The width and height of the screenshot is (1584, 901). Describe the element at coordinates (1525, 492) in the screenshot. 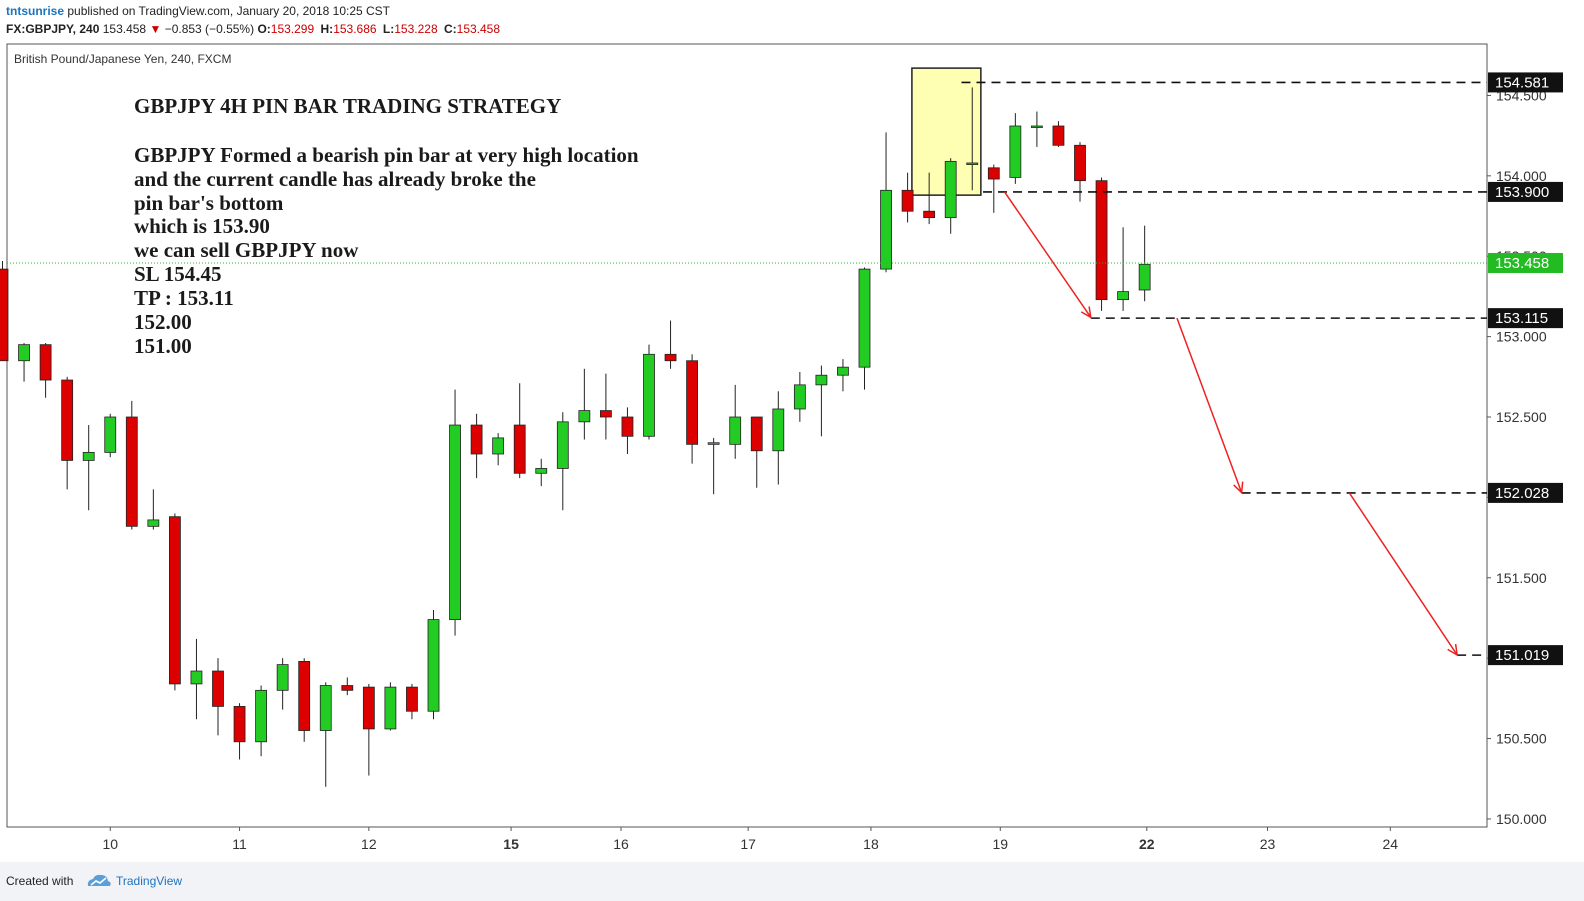

I see `level-price-label: 152.028` at that location.